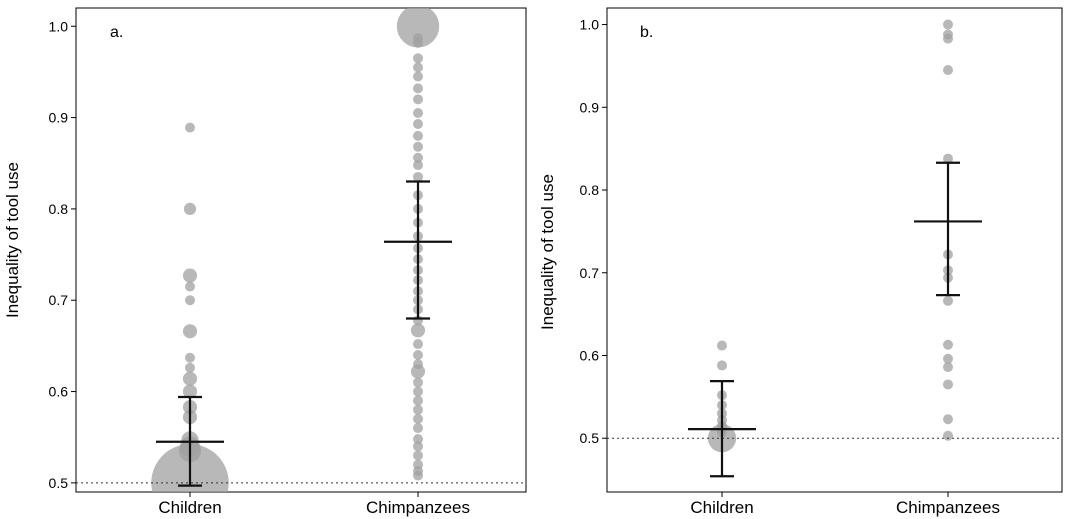 This screenshot has width=1067, height=519. Describe the element at coordinates (116, 32) in the screenshot. I see `panel-label: a.` at that location.